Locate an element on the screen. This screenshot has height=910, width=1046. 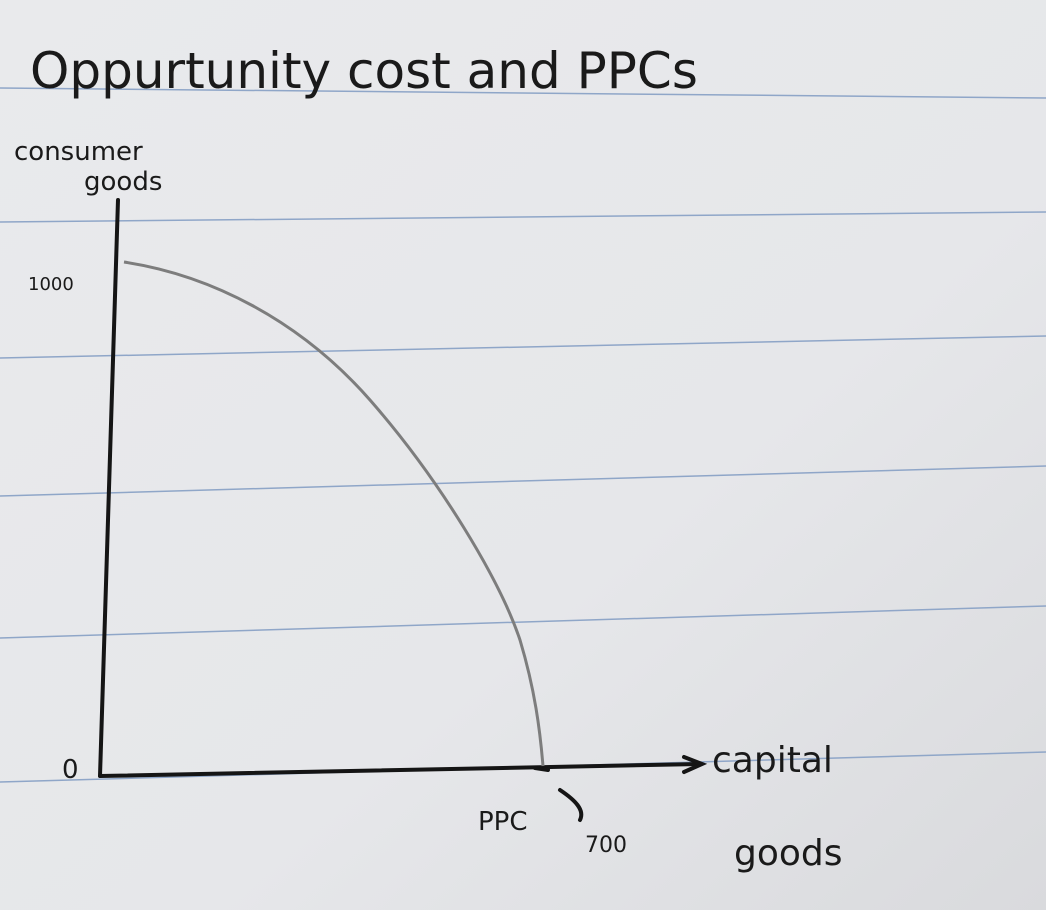
y-axis-label: goods is located at coordinates (123, 182).